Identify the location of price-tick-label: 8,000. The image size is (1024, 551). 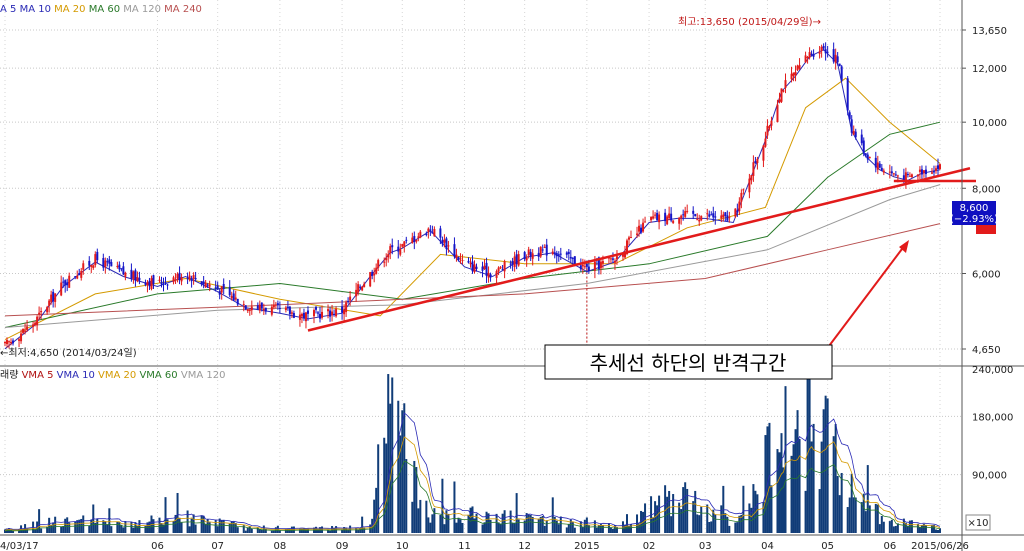
(986, 189).